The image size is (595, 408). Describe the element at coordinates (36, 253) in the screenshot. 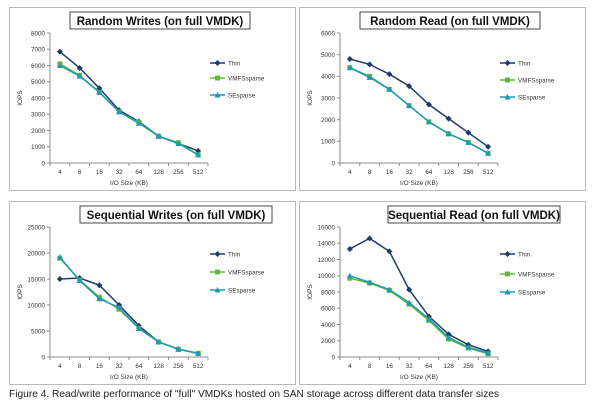

I see `y-tick-label: 20000` at that location.